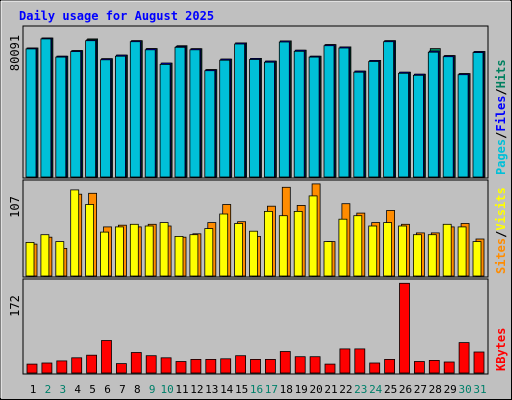  Describe the element at coordinates (62, 389) in the screenshot. I see `day-label-3: 3` at that location.